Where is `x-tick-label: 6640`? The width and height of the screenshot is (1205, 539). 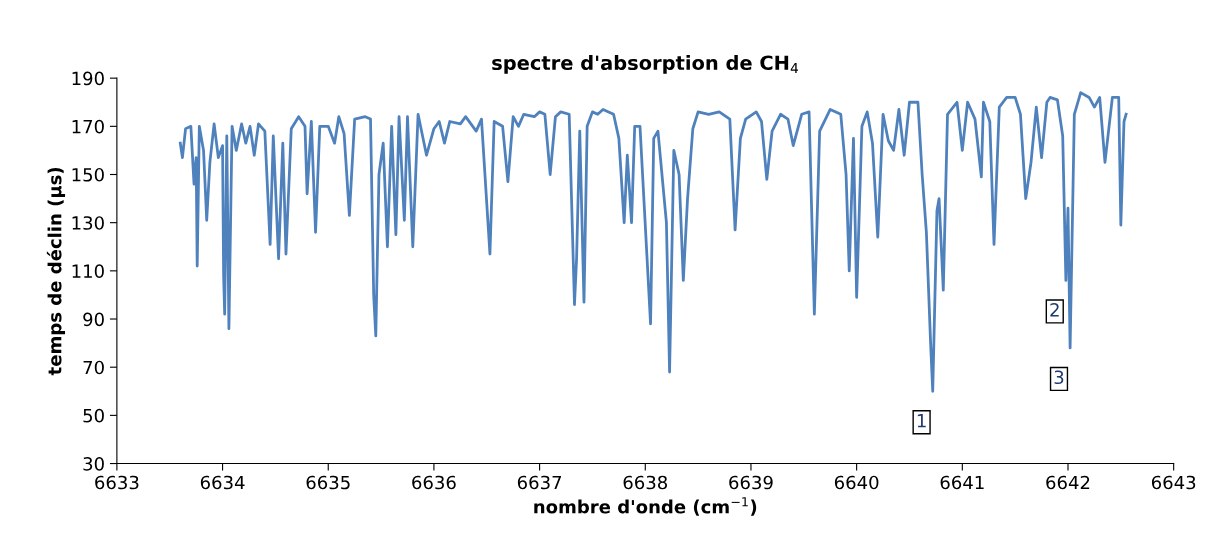
x-tick-label: 6640 is located at coordinates (856, 482).